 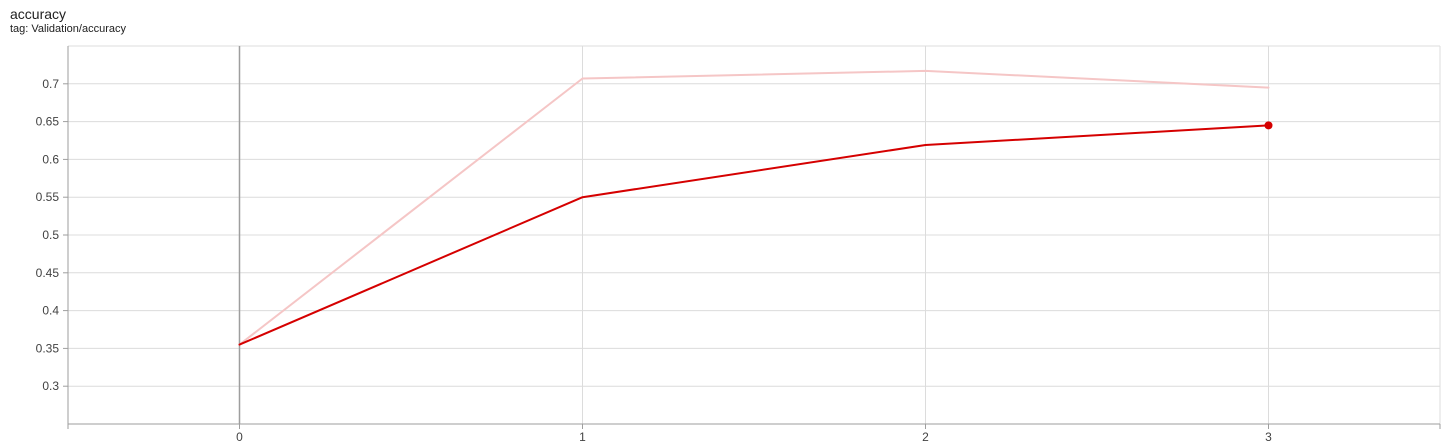 What do you see at coordinates (50, 386) in the screenshot?
I see `y-tick-label: 0.3` at bounding box center [50, 386].